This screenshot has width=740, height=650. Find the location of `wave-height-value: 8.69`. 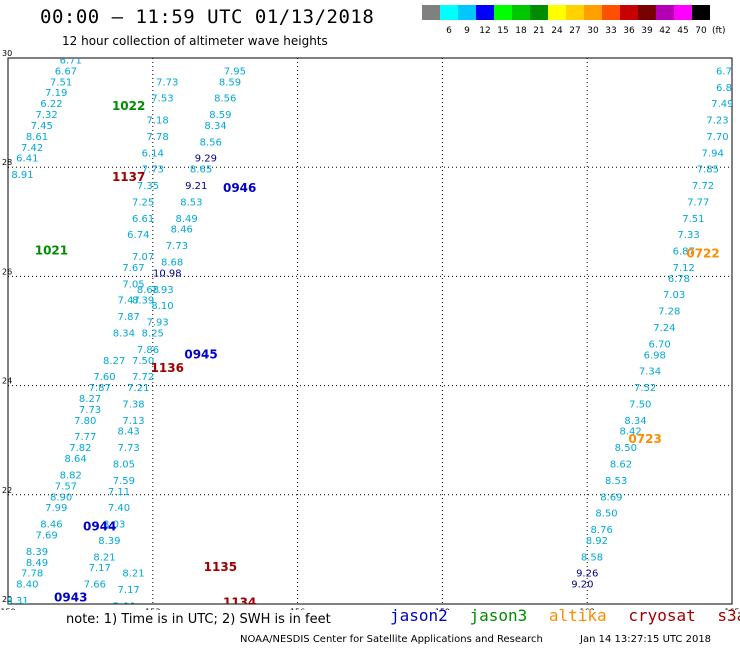

wave-height-value: 8.69 is located at coordinates (611, 497).